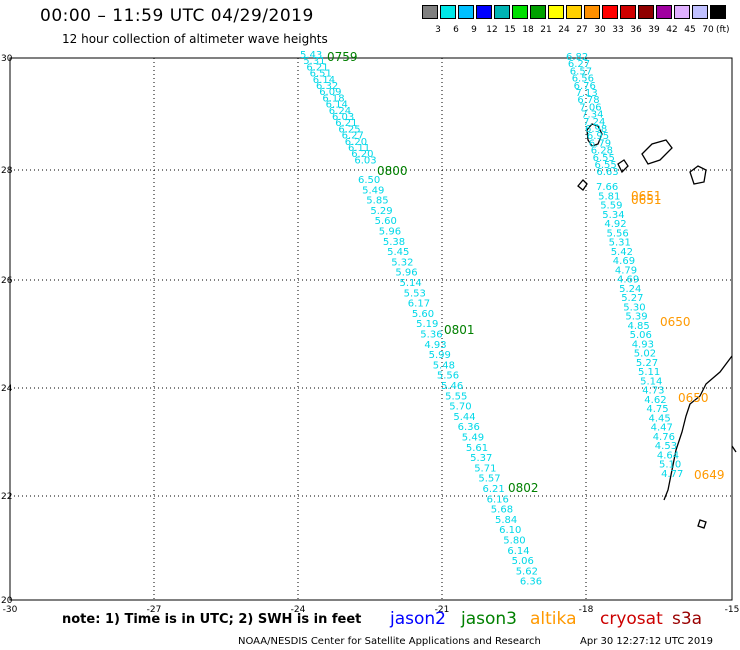 The image size is (740, 650). What do you see at coordinates (583, 79) in the screenshot?
I see `swh-value: 6.56` at bounding box center [583, 79].